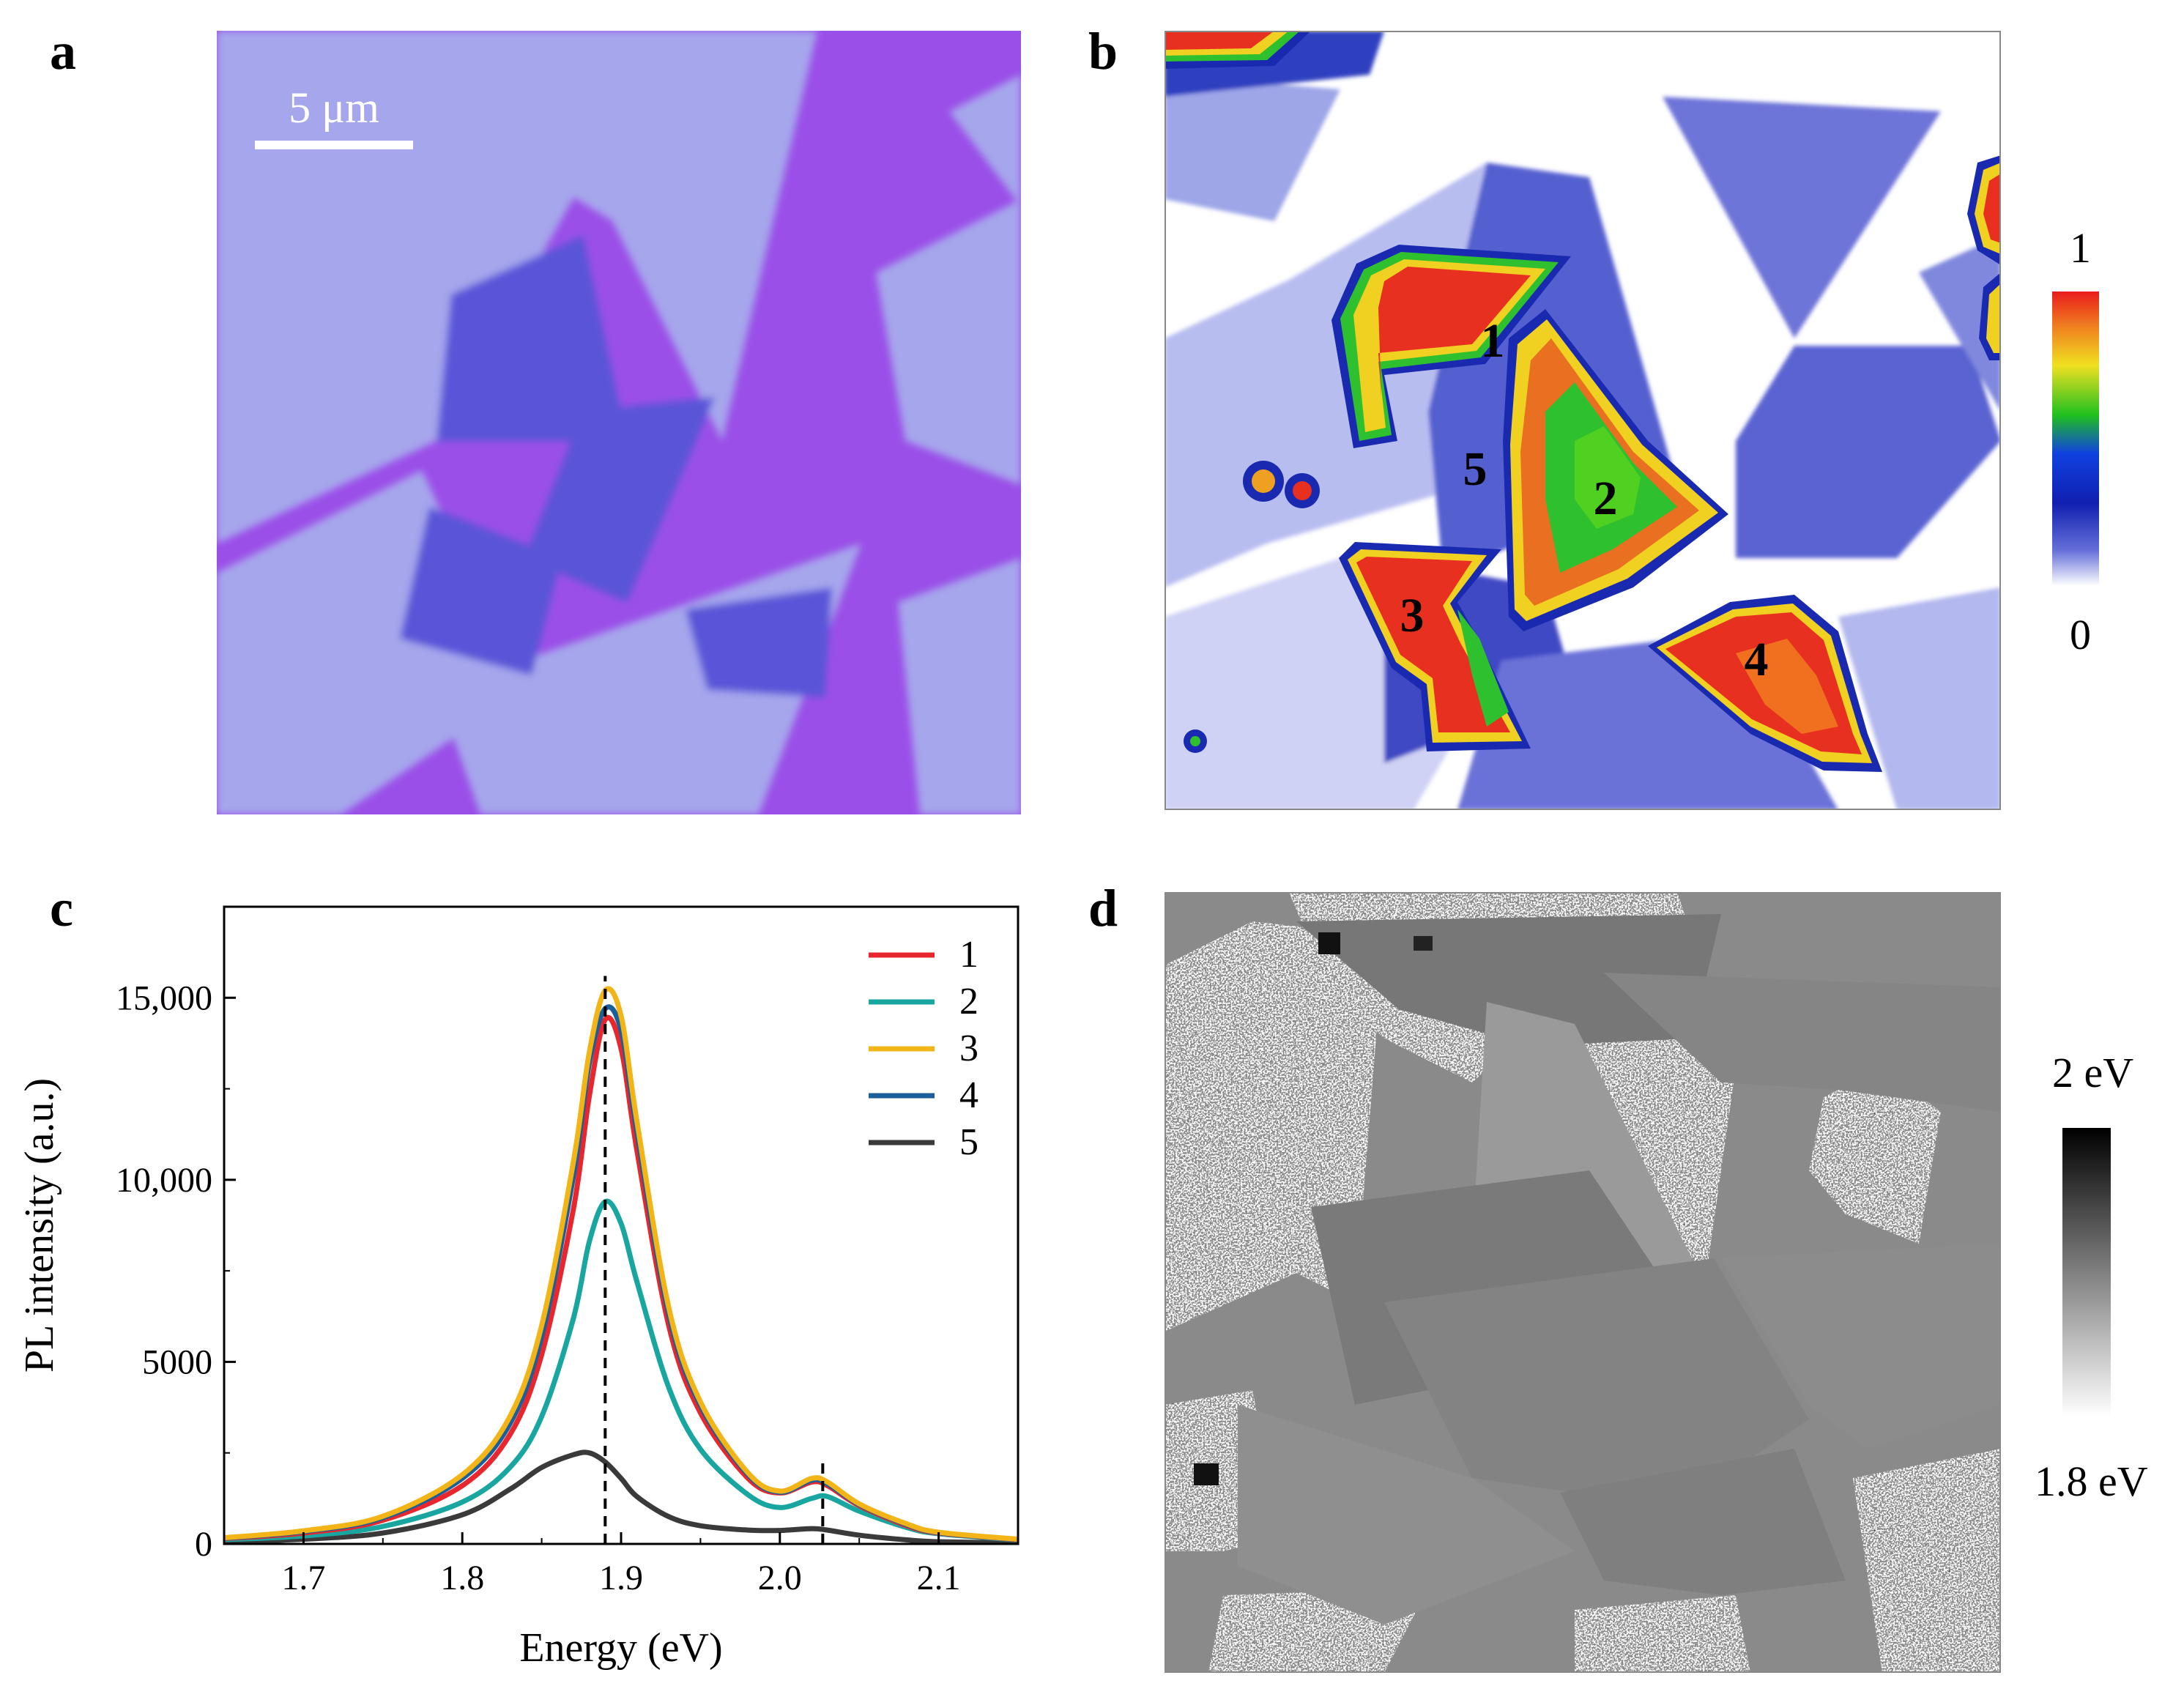 This screenshot has width=2184, height=1697. Describe the element at coordinates (177, 1362) in the screenshot. I see `y-tick-label: 5000` at that location.